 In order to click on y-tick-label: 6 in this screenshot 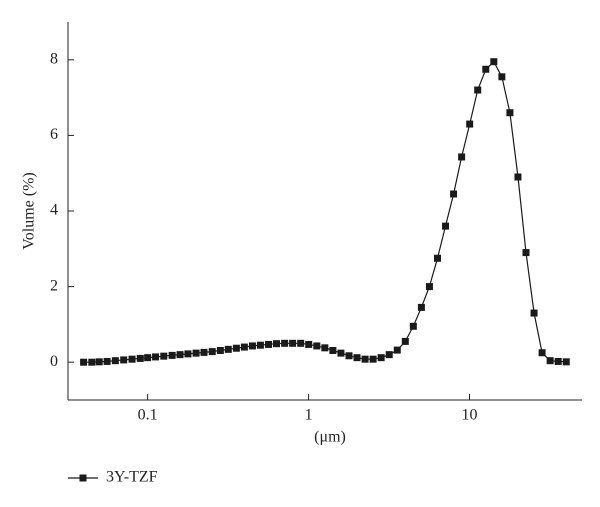, I will do `click(54, 134)`.